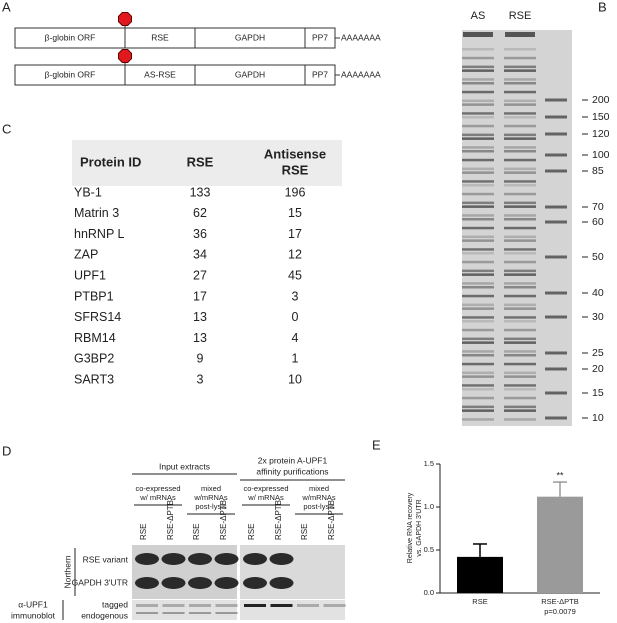 The width and height of the screenshot is (617, 623). I want to click on table-cell: 3, so click(295, 296).